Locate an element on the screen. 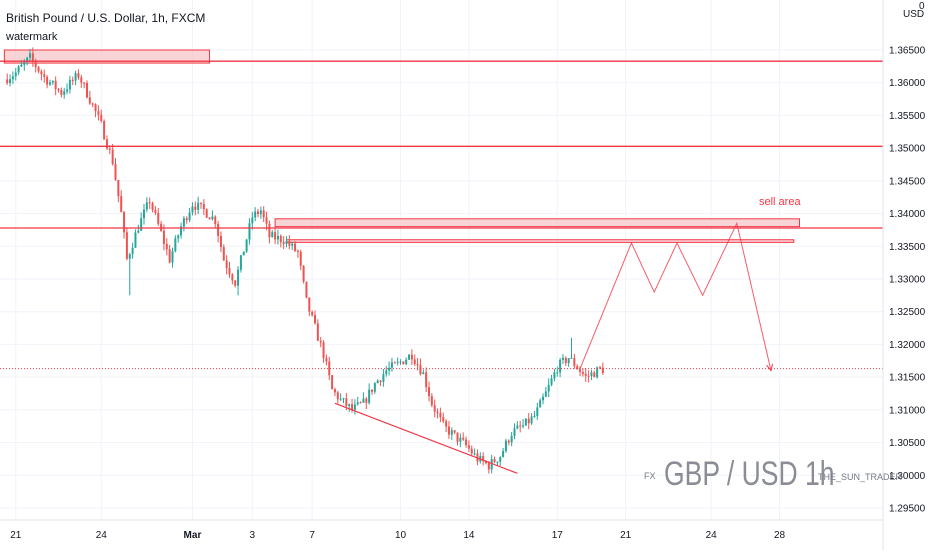 Image resolution: width=932 pixels, height=555 pixels. y-tick-label: 1.33500 is located at coordinates (907, 247).